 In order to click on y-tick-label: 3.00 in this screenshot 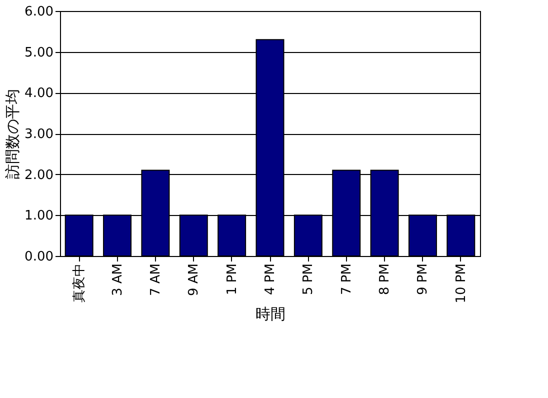, I will do `click(39, 134)`.